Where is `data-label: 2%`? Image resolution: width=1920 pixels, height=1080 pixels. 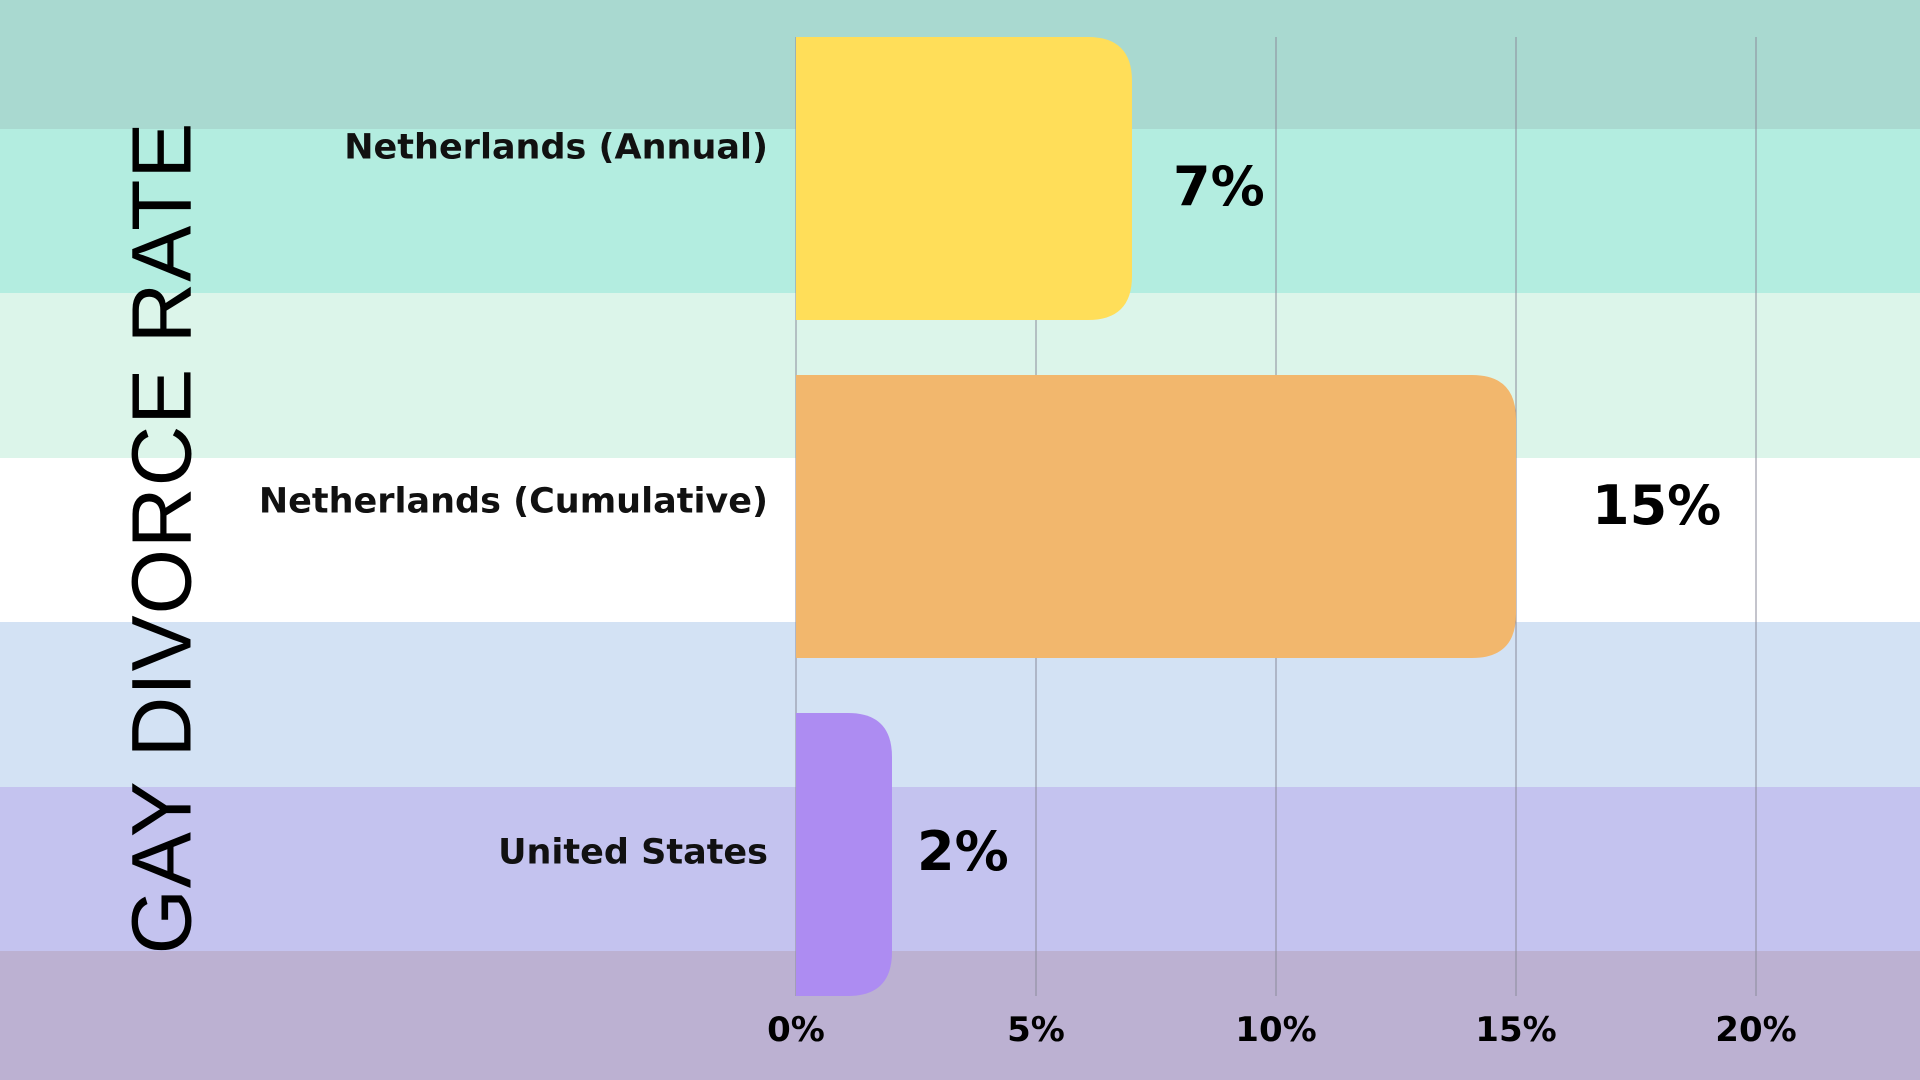
data-label: 2% is located at coordinates (963, 851).